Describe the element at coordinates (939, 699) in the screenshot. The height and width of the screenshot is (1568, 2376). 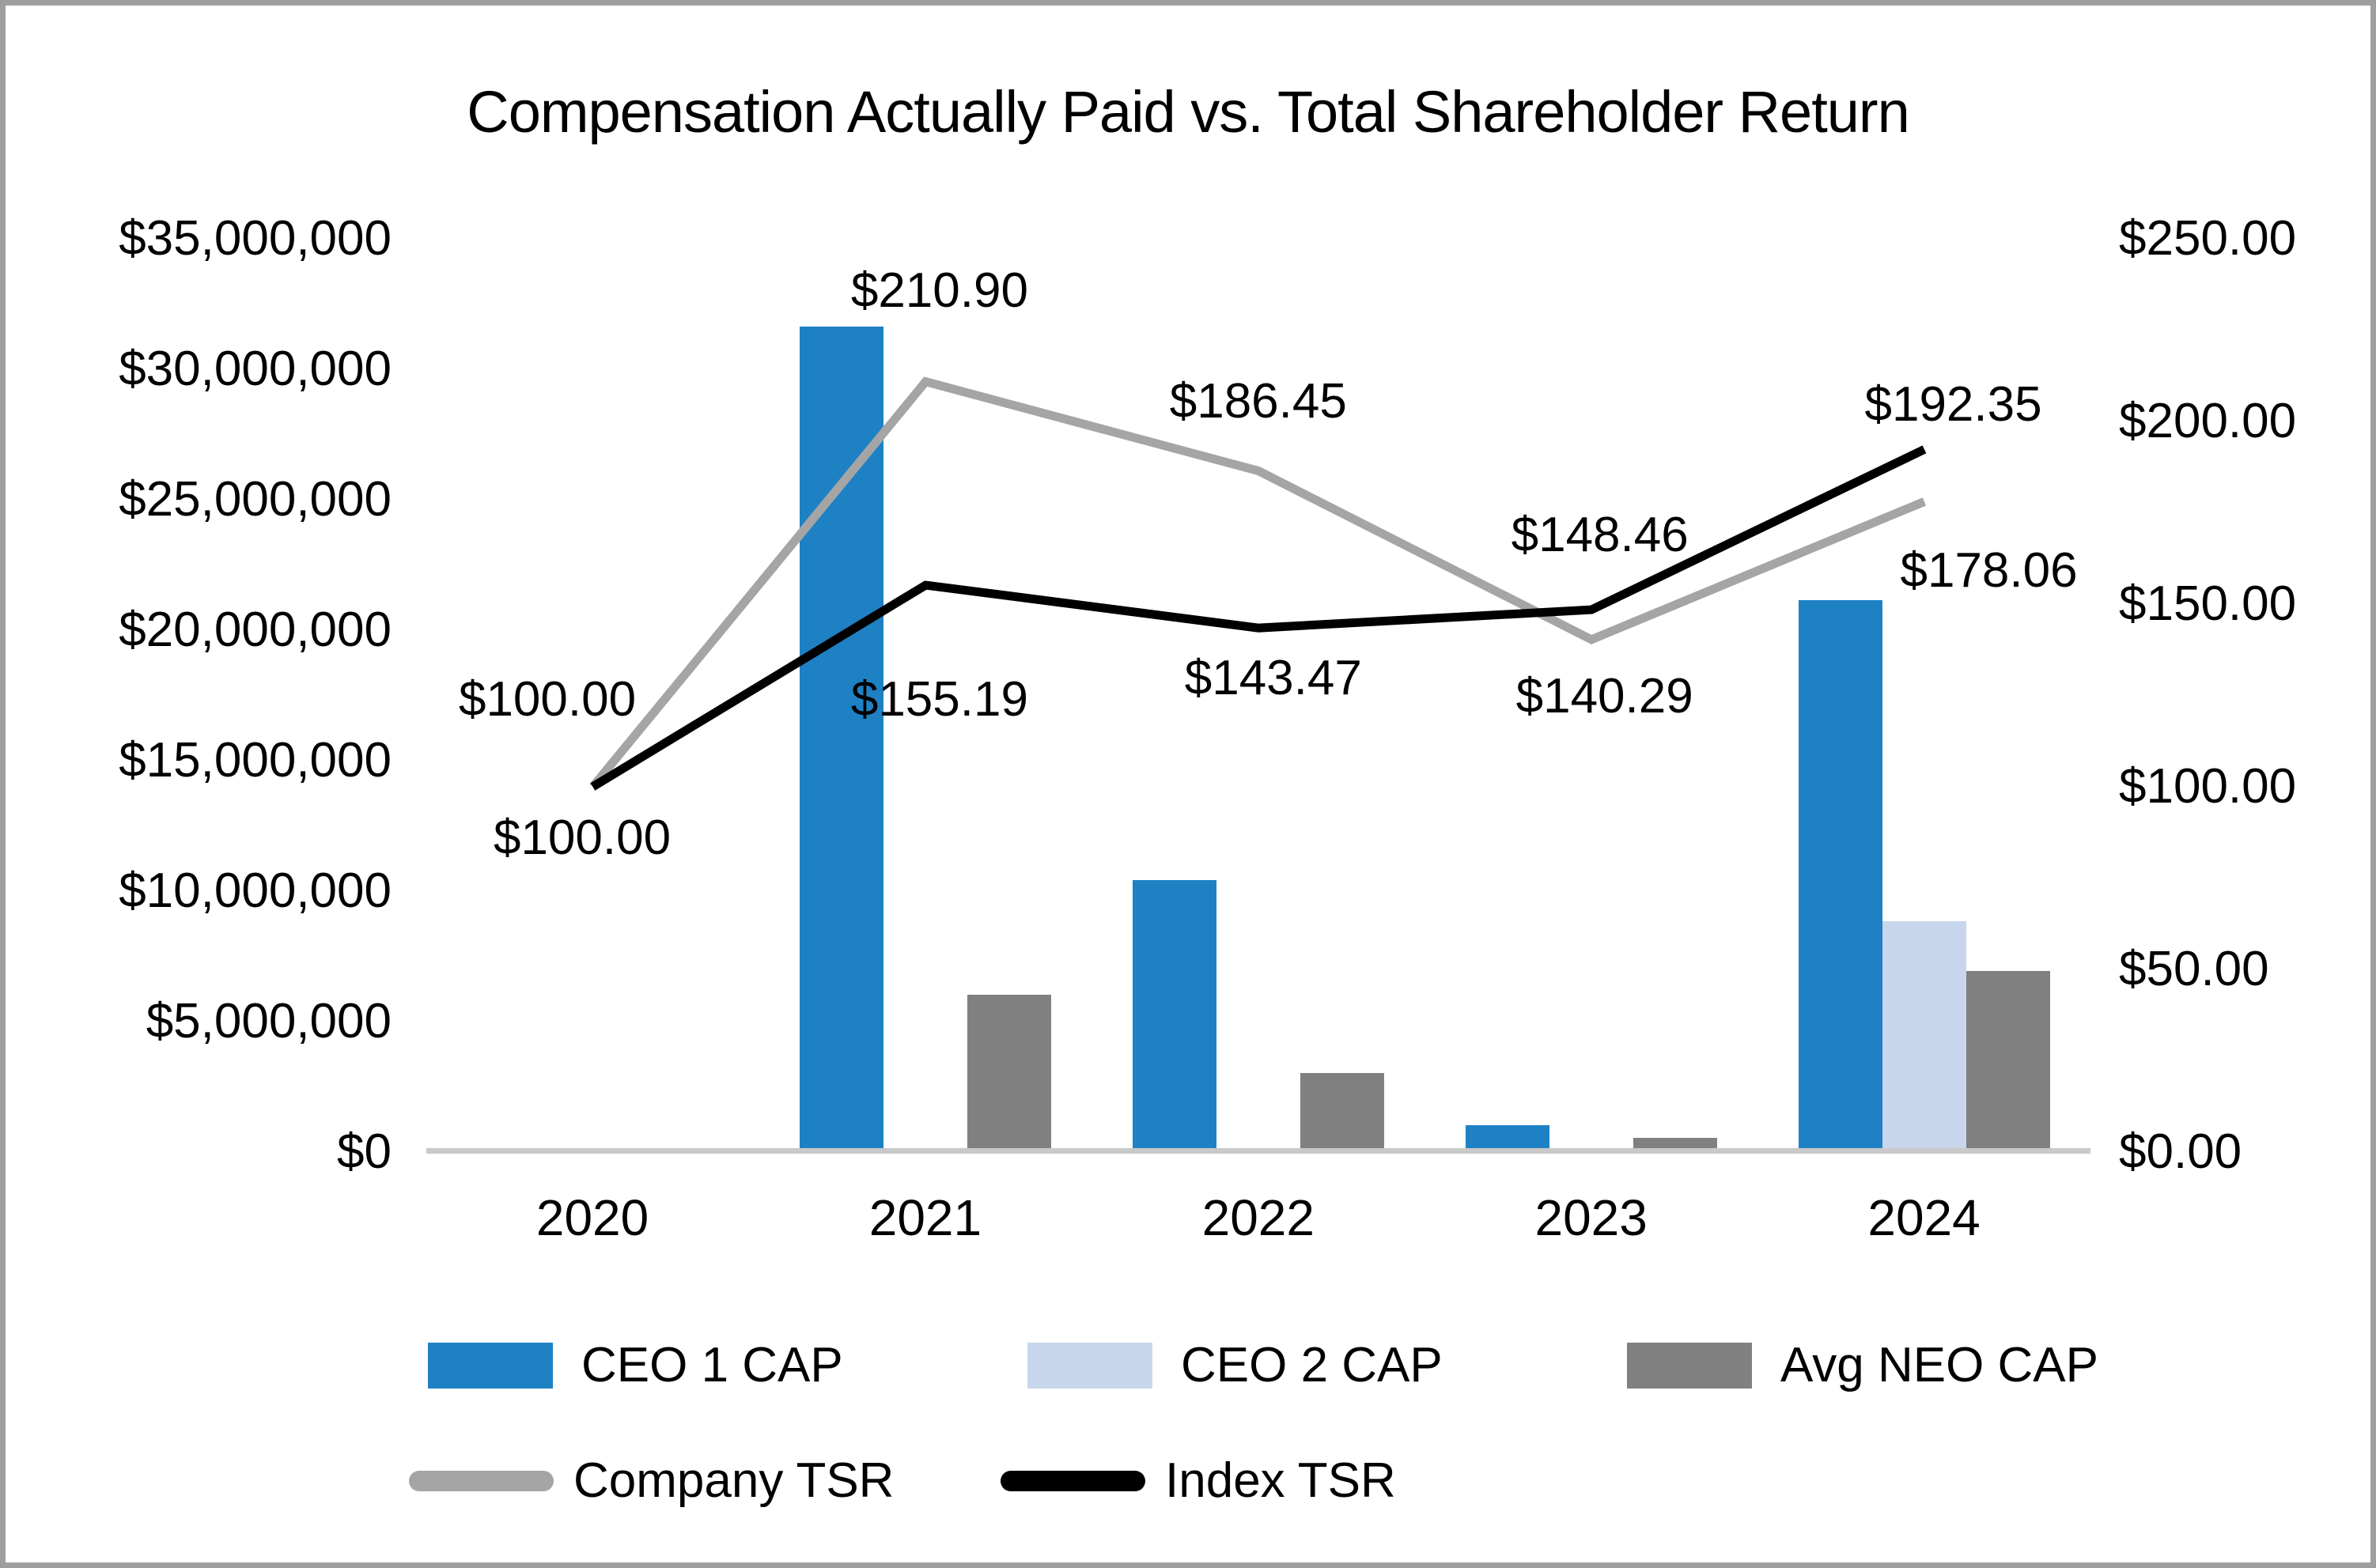
I see `tsr-data-label: $155.19` at that location.